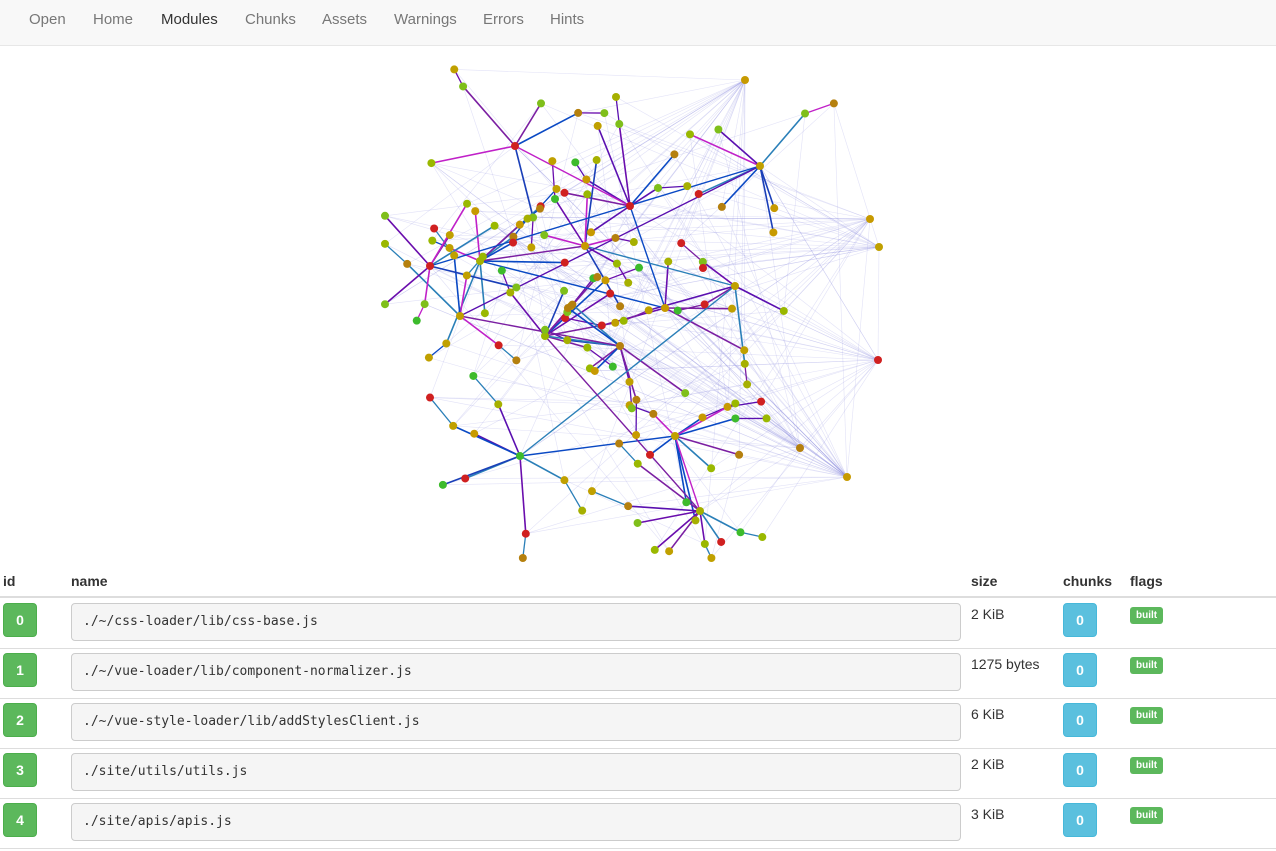 The height and width of the screenshot is (851, 1276). What do you see at coordinates (516, 772) in the screenshot?
I see `module-name-field: ./site/utils/utils.js` at bounding box center [516, 772].